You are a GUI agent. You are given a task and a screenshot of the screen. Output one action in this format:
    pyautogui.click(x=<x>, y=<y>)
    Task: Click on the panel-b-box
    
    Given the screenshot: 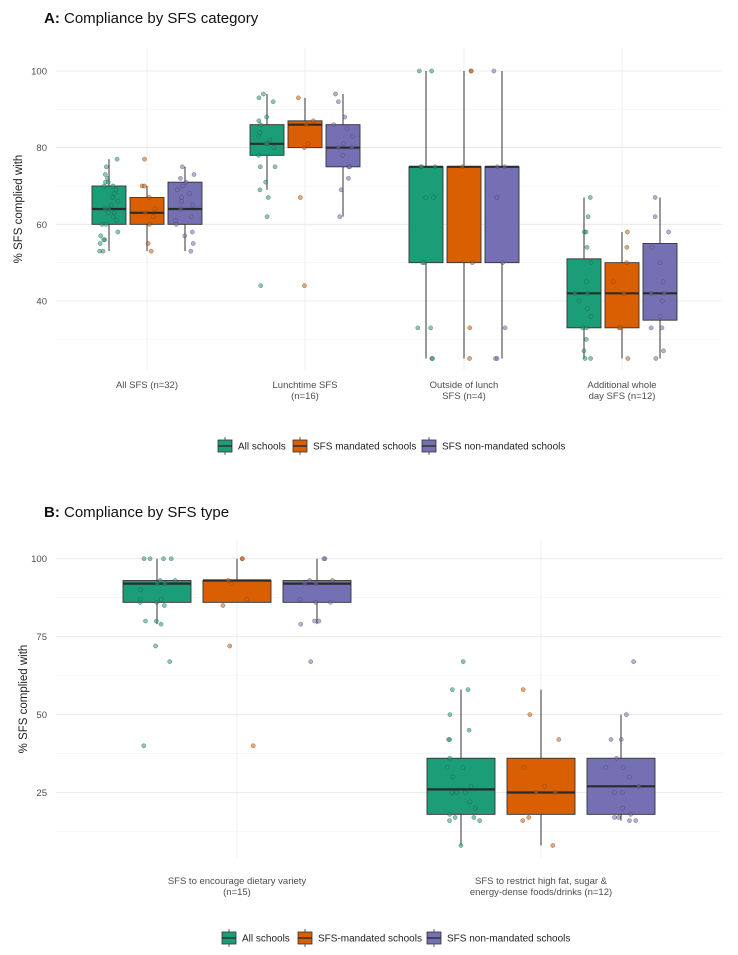 What is the action you would take?
    pyautogui.click(x=461, y=786)
    